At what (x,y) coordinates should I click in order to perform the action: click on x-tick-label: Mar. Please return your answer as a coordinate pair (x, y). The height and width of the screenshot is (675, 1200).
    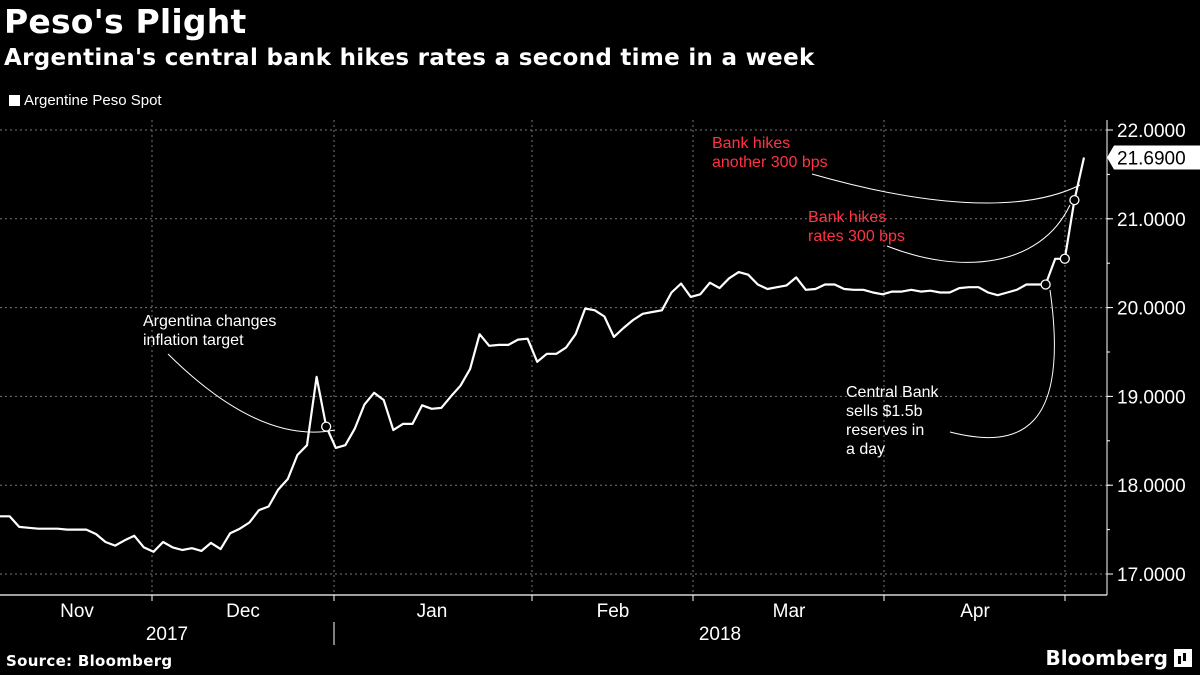
    Looking at the image, I should click on (789, 611).